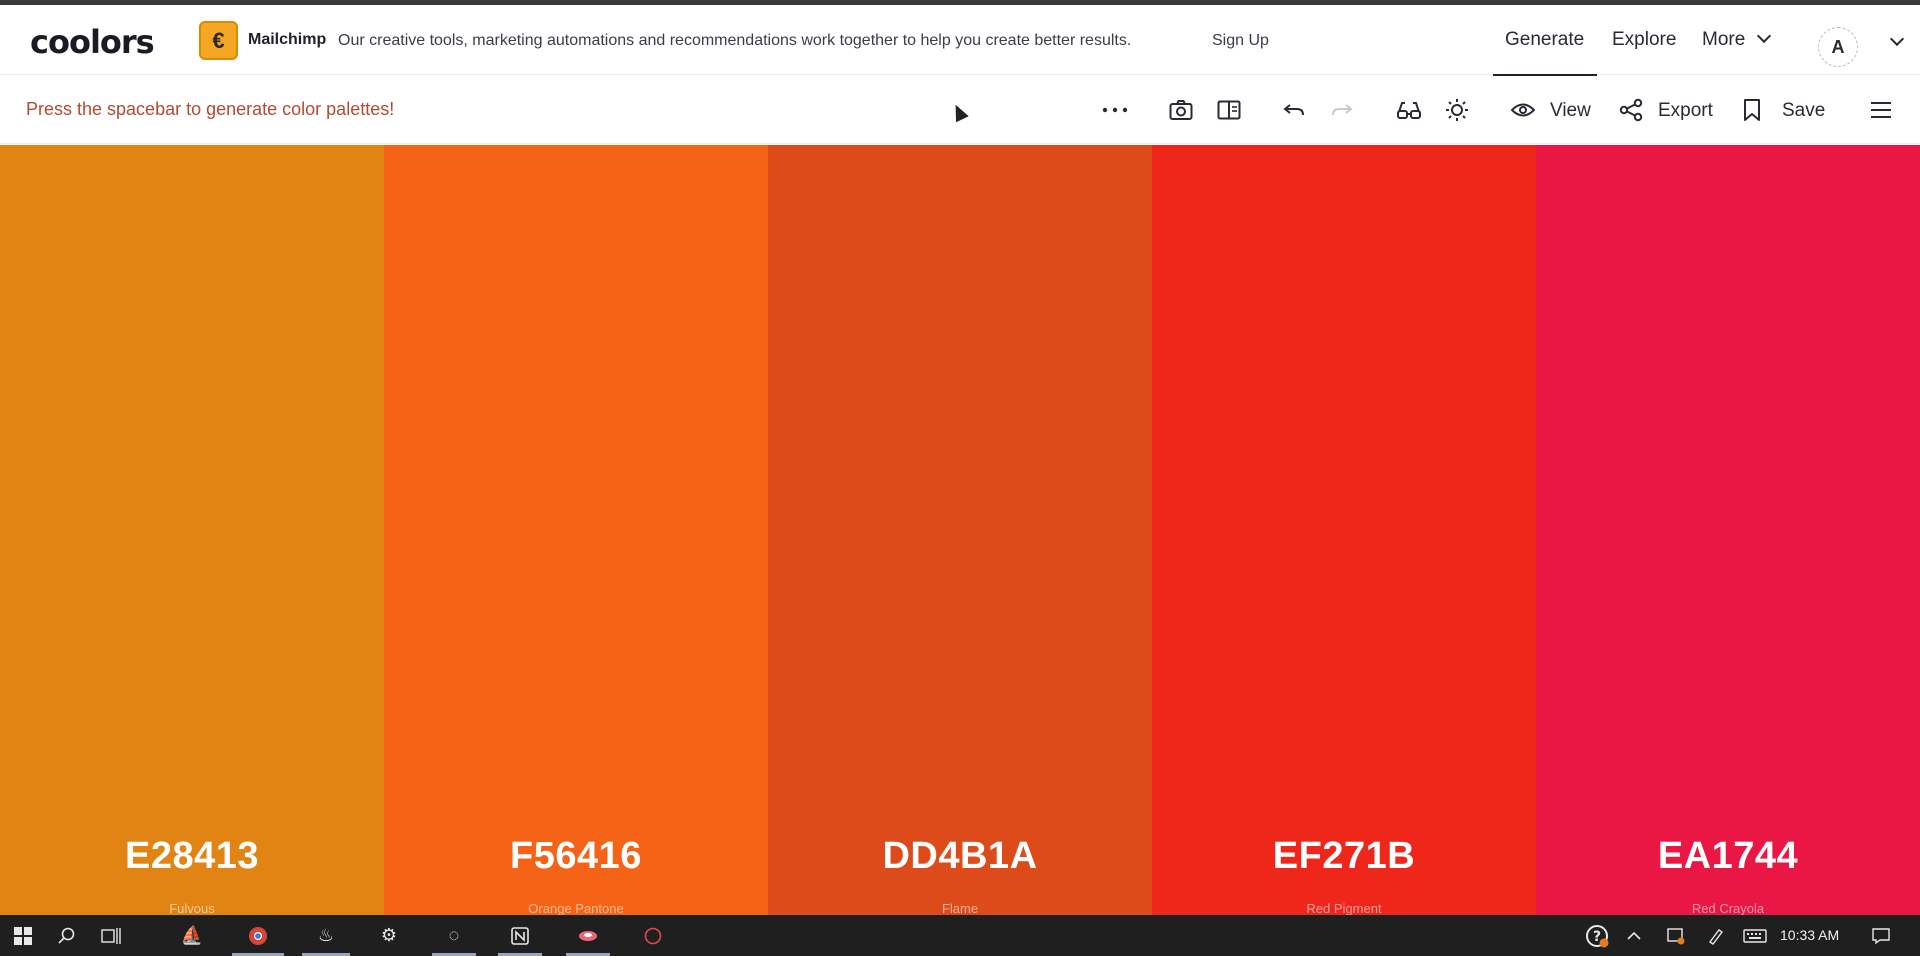 This screenshot has width=1920, height=956. I want to click on ad-signup-link: Sign Up, so click(1240, 40).